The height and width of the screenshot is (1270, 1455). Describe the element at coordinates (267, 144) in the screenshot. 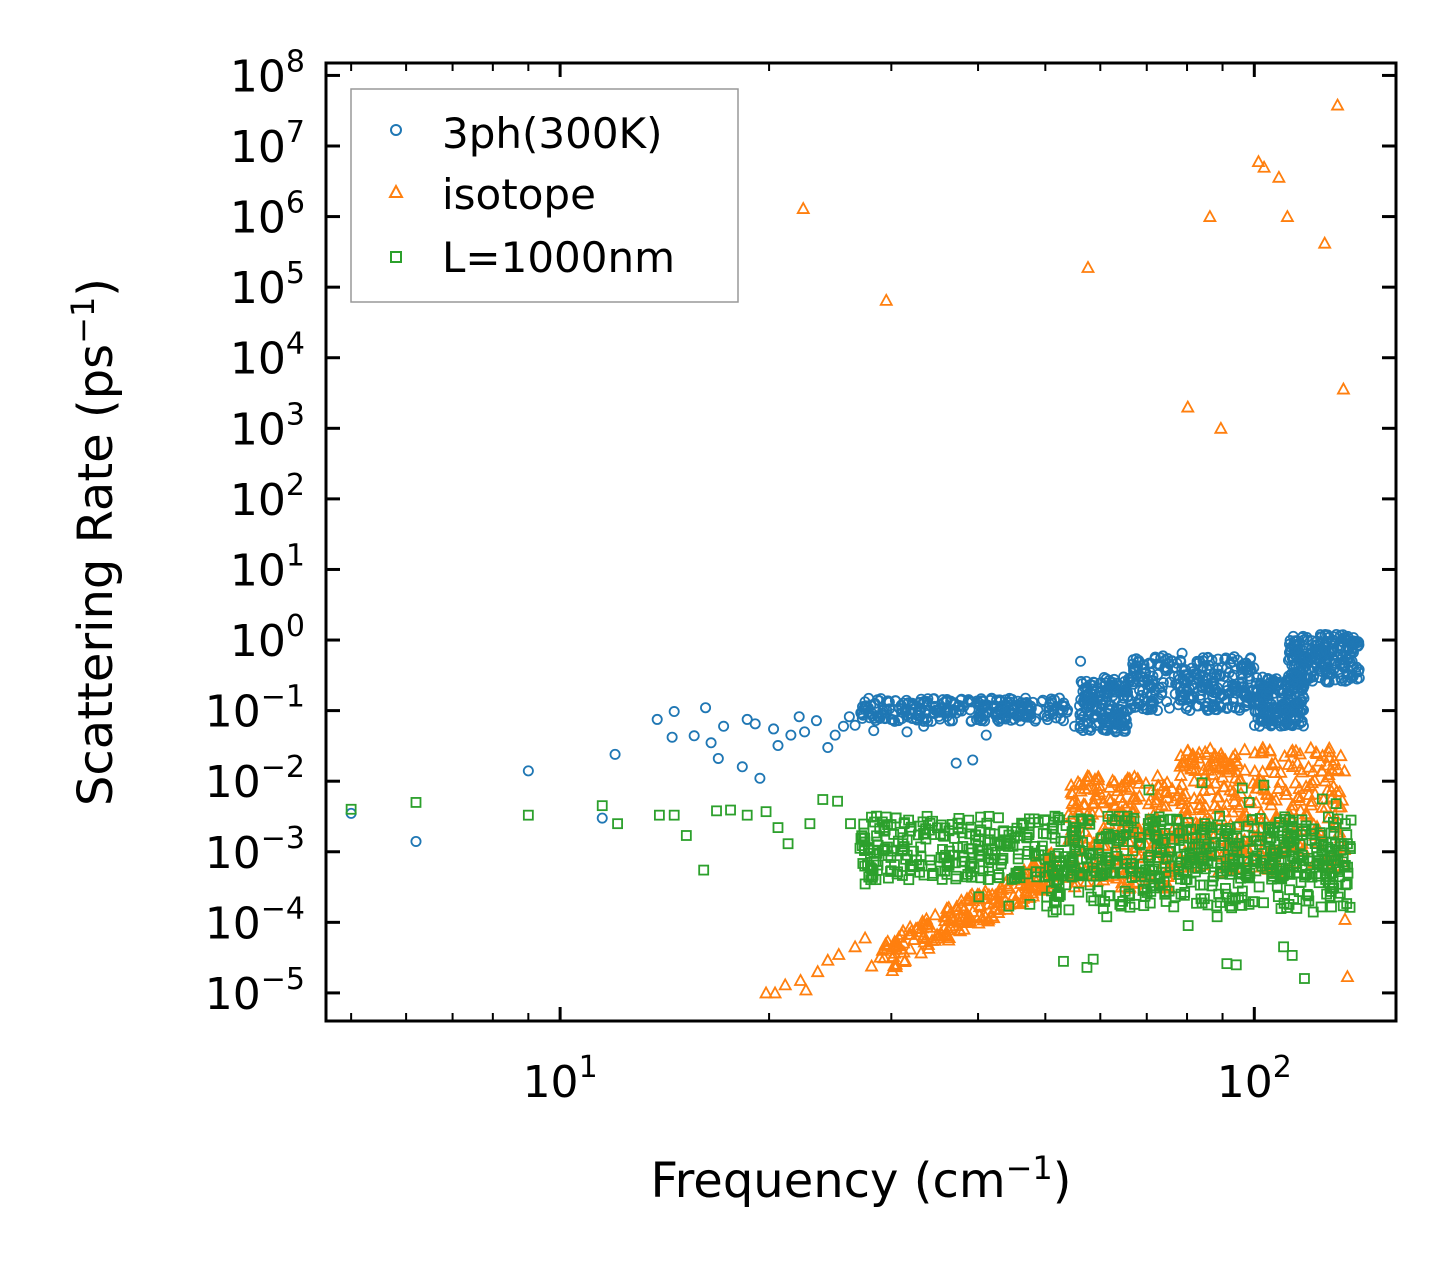

I see `y-tick-label: 10⁷` at that location.